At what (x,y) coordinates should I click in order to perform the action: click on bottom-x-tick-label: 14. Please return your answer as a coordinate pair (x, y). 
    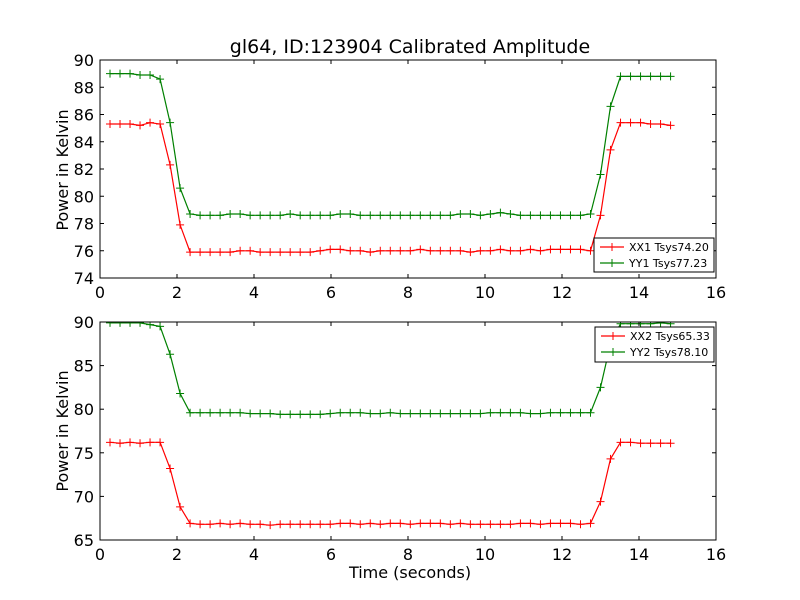
    Looking at the image, I should click on (639, 554).